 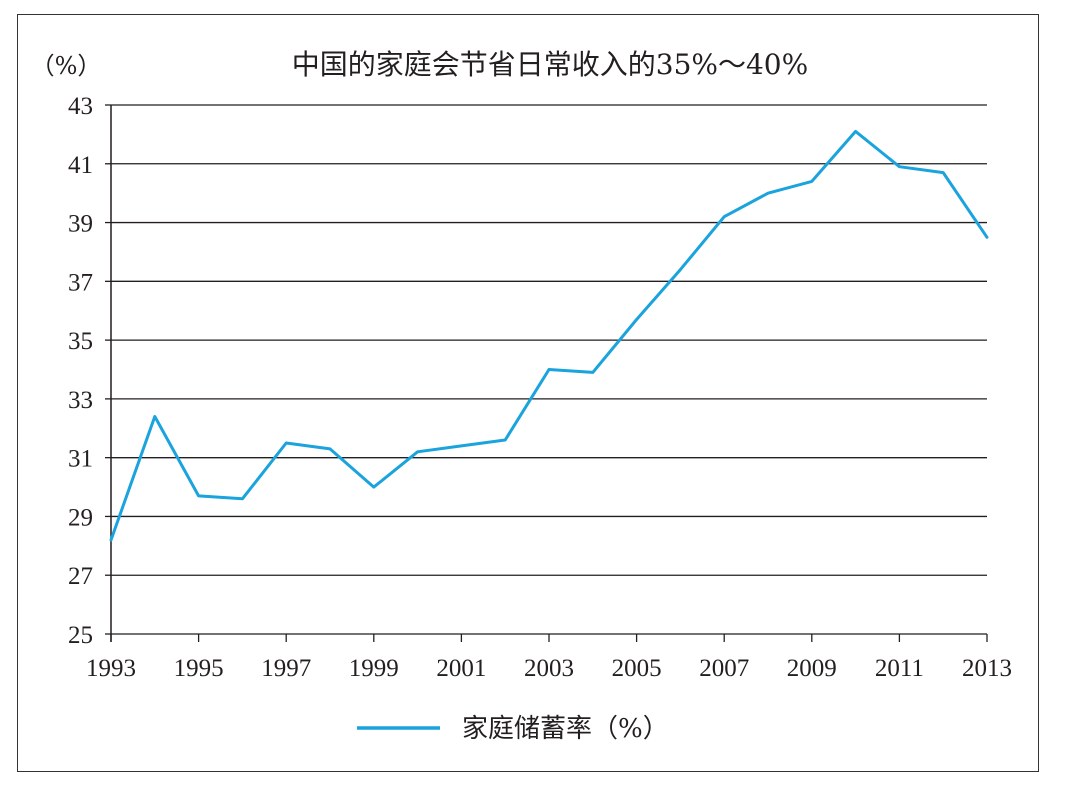 What do you see at coordinates (637, 668) in the screenshot?
I see `x-tick-label: 2005` at bounding box center [637, 668].